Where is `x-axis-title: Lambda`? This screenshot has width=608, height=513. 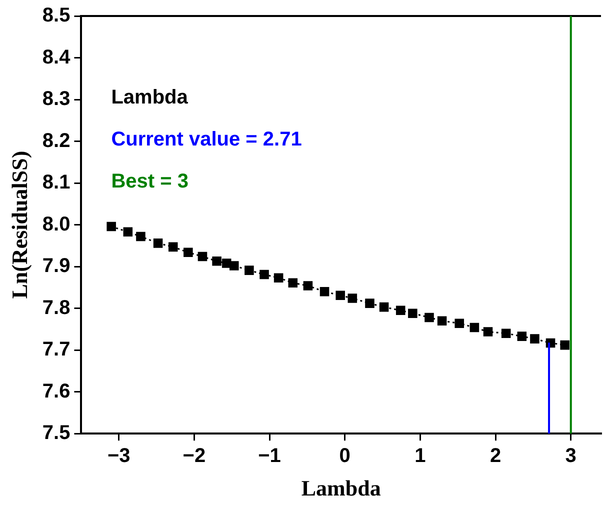 x-axis-title: Lambda is located at coordinates (341, 487).